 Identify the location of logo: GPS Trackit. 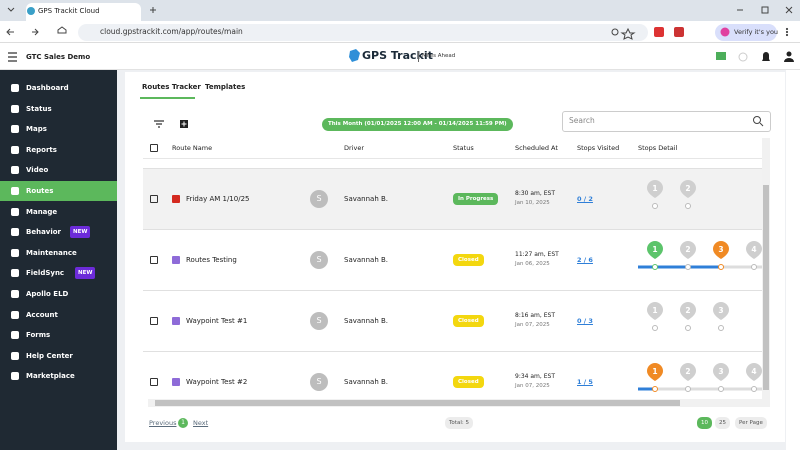
(397, 55).